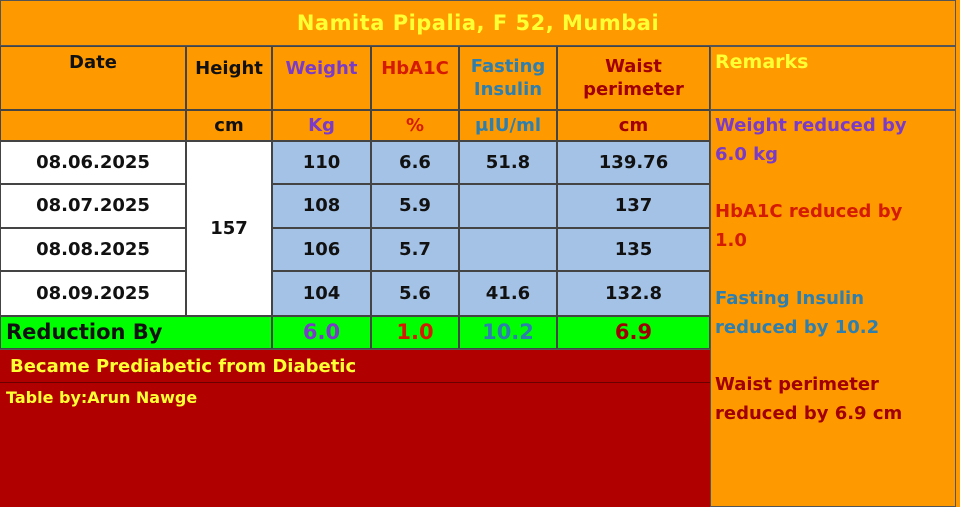 This screenshot has width=960, height=507. What do you see at coordinates (93, 162) in the screenshot?
I see `row1-date: 08.06.2025` at bounding box center [93, 162].